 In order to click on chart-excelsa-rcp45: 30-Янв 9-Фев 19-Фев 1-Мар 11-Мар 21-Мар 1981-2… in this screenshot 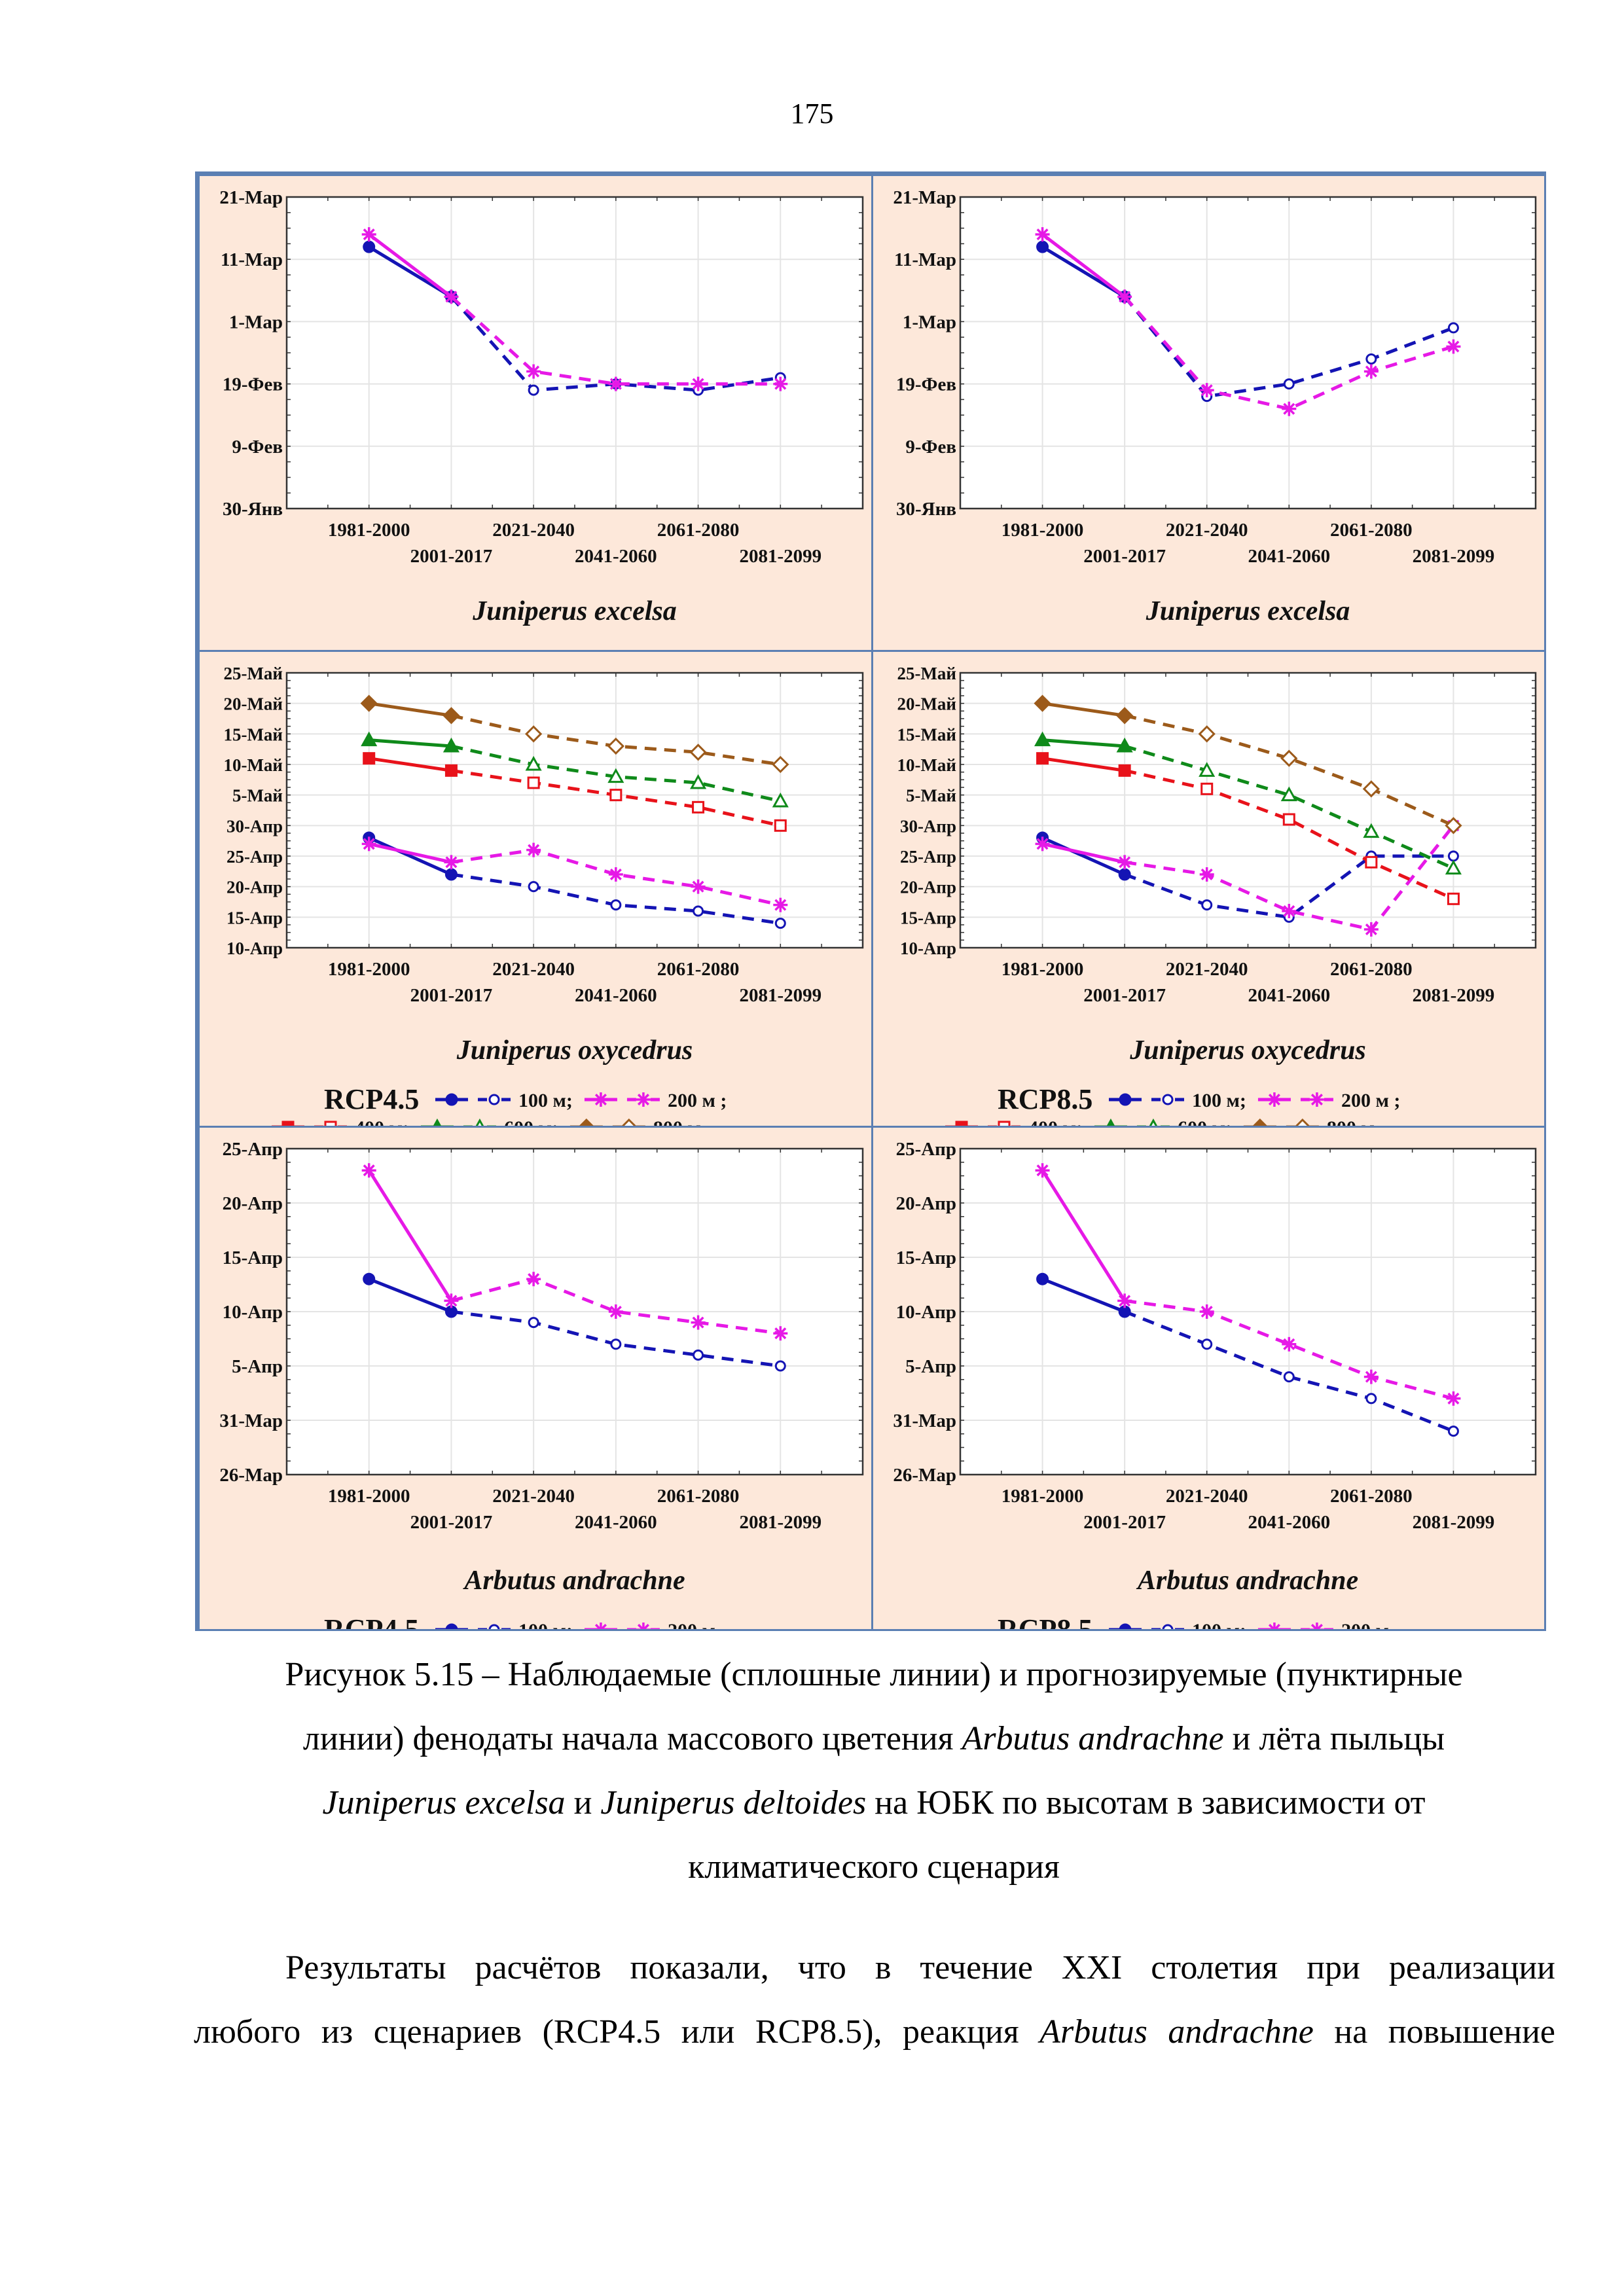, I will do `click(541, 418)`.